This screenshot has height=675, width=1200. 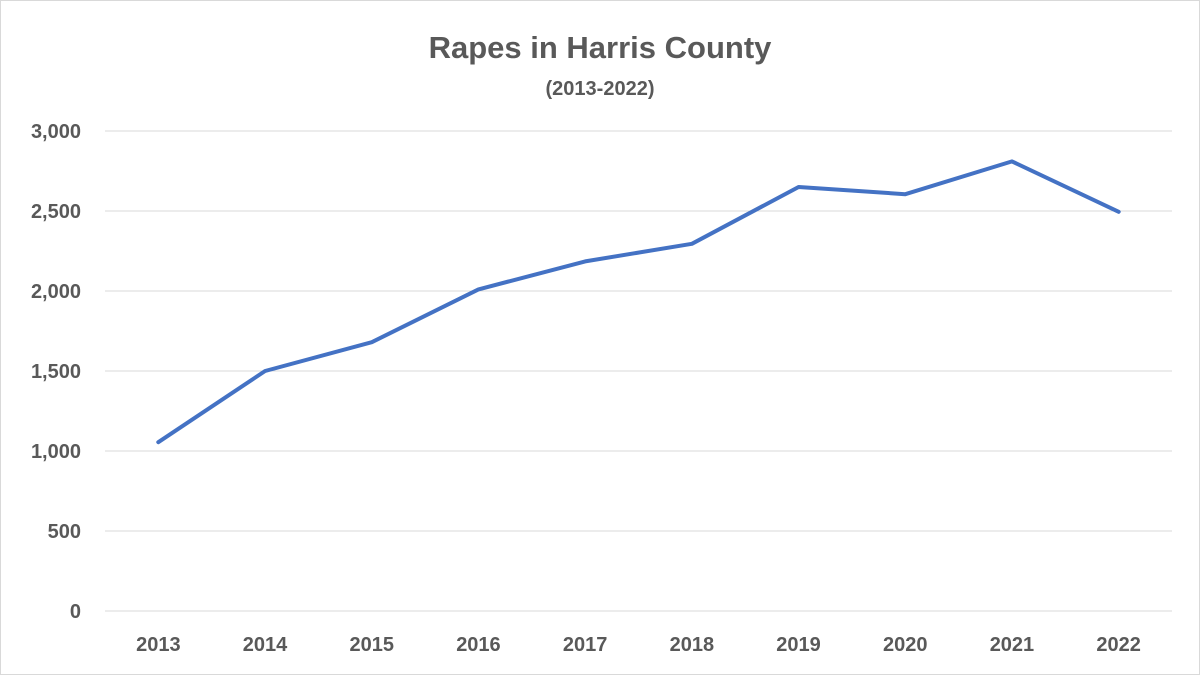 I want to click on x-tick-label: 2013, so click(x=158, y=645).